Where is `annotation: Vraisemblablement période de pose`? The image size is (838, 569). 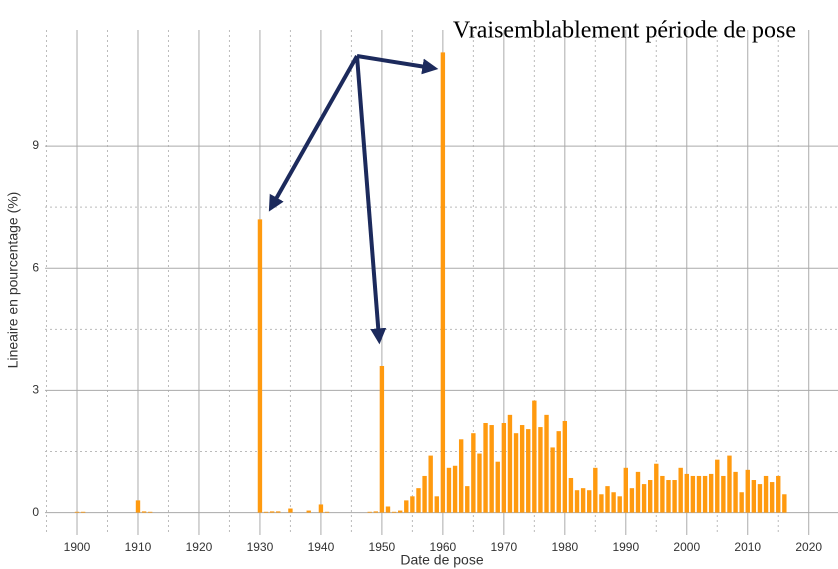
annotation: Vraisemblablement période de pose is located at coordinates (624, 31).